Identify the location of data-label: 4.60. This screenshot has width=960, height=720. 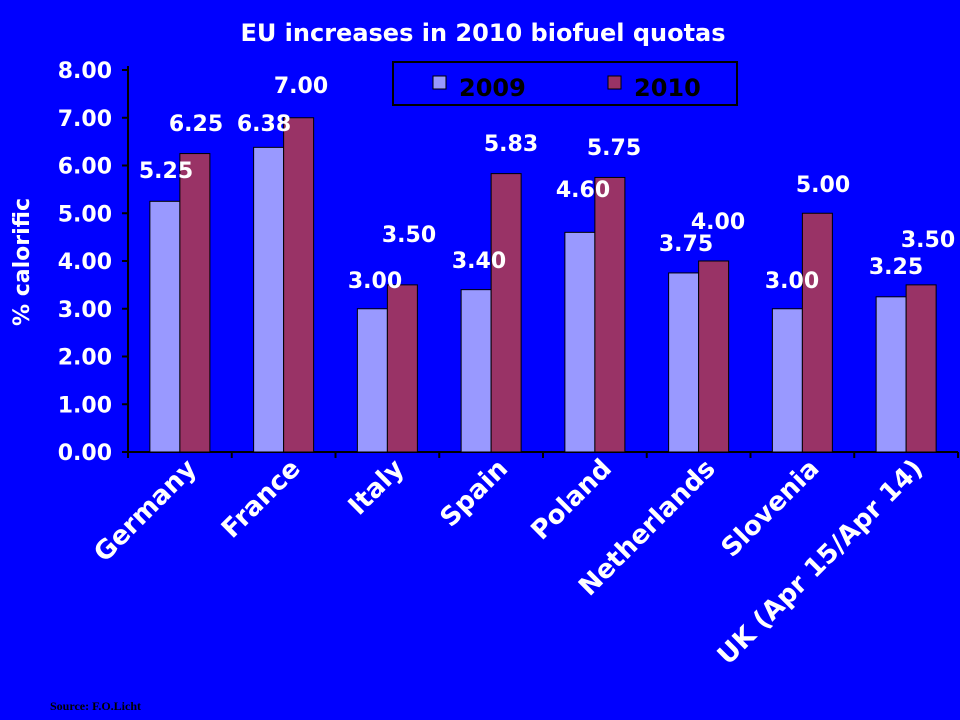
(583, 190).